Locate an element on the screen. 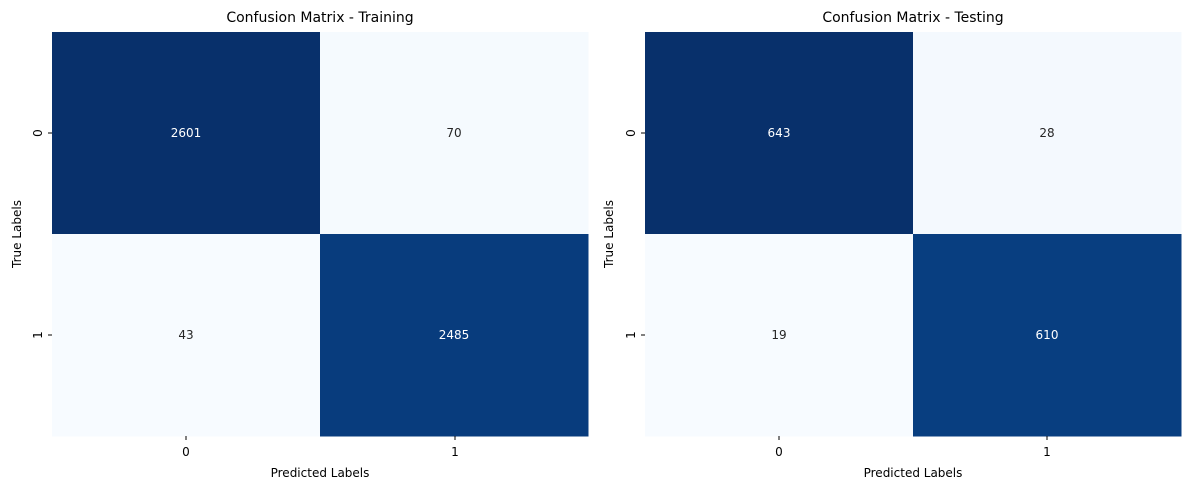  testing-x-tick-1: 1 is located at coordinates (1047, 452).